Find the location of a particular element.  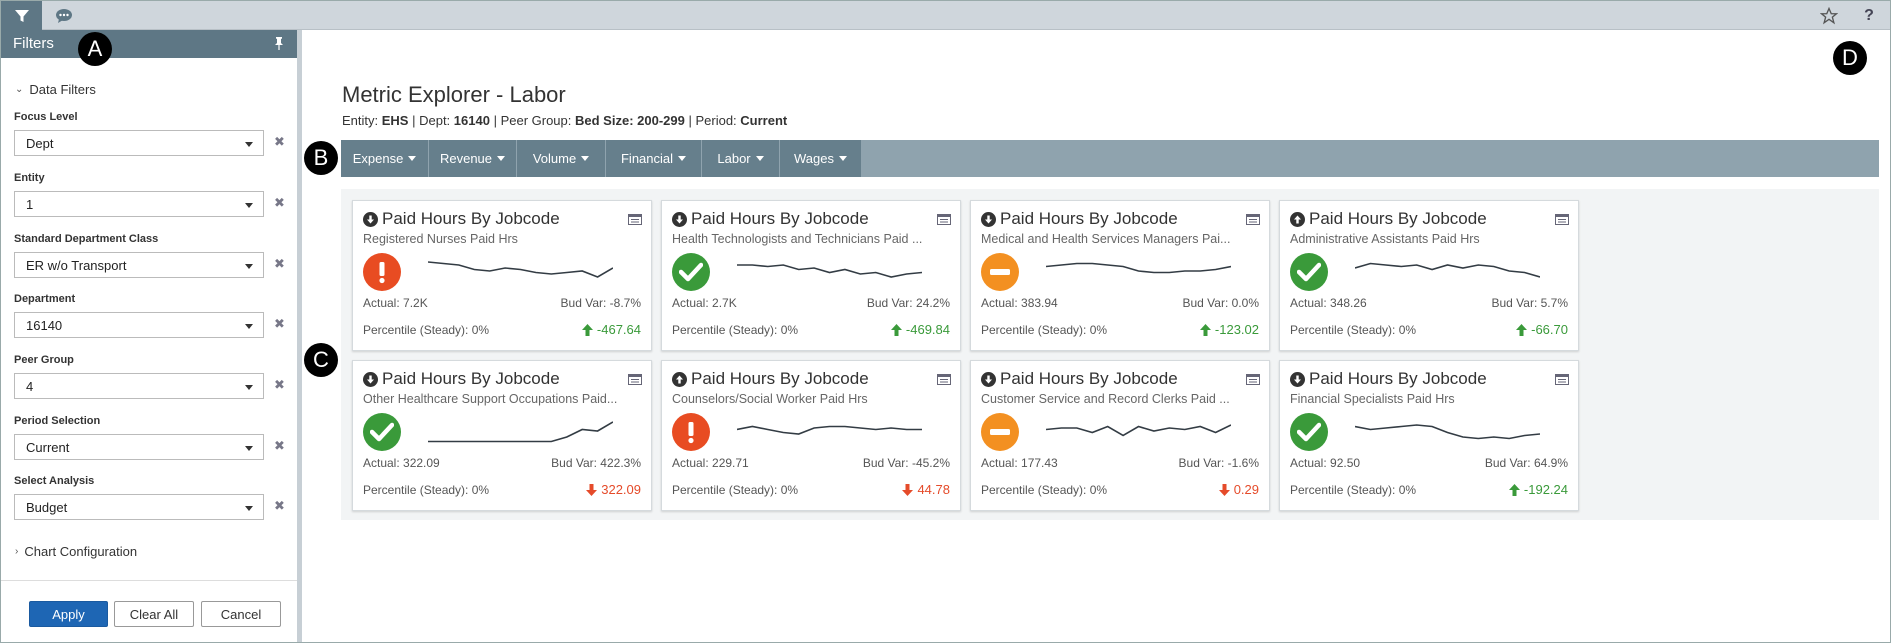

filters-footer: Apply Clear All Cancel is located at coordinates (149, 611).